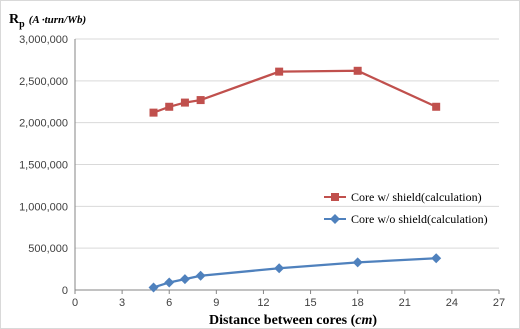  I want to click on legend-marker-diamond, so click(335, 219).